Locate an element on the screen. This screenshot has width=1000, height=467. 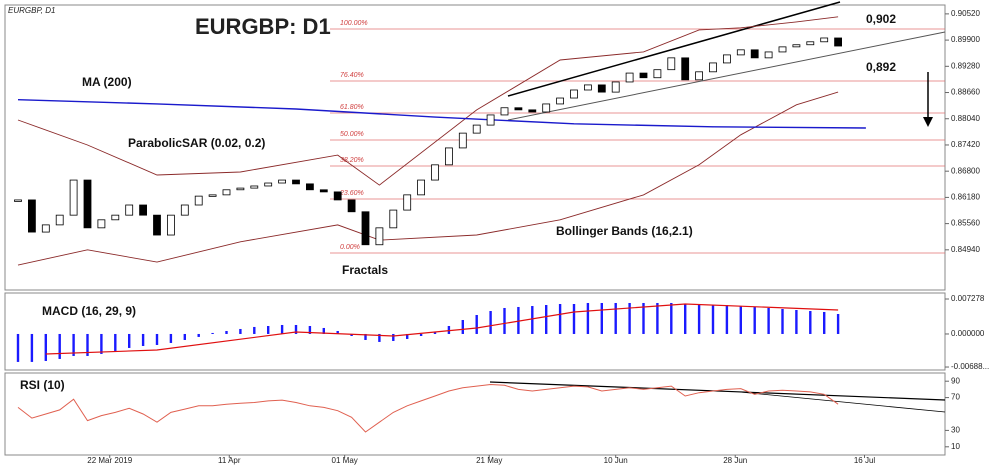
trend-line is located at coordinates (726, 76).